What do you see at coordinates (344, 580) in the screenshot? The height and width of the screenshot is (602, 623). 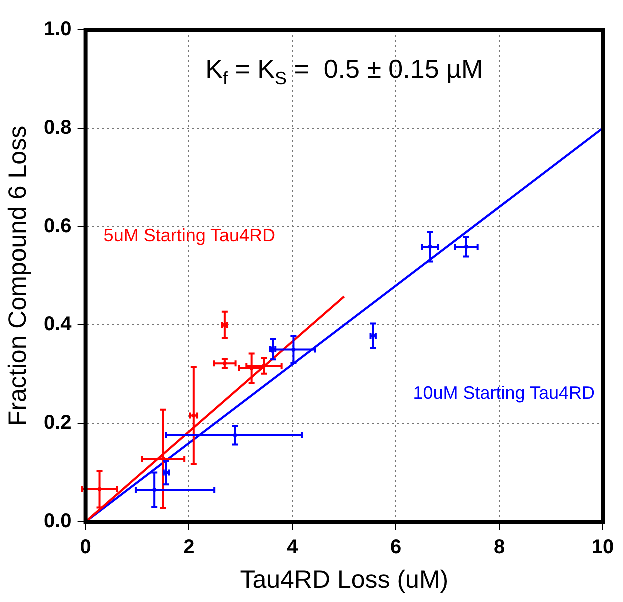 I see `x-axis-title: Tau4RD Loss (uM)` at bounding box center [344, 580].